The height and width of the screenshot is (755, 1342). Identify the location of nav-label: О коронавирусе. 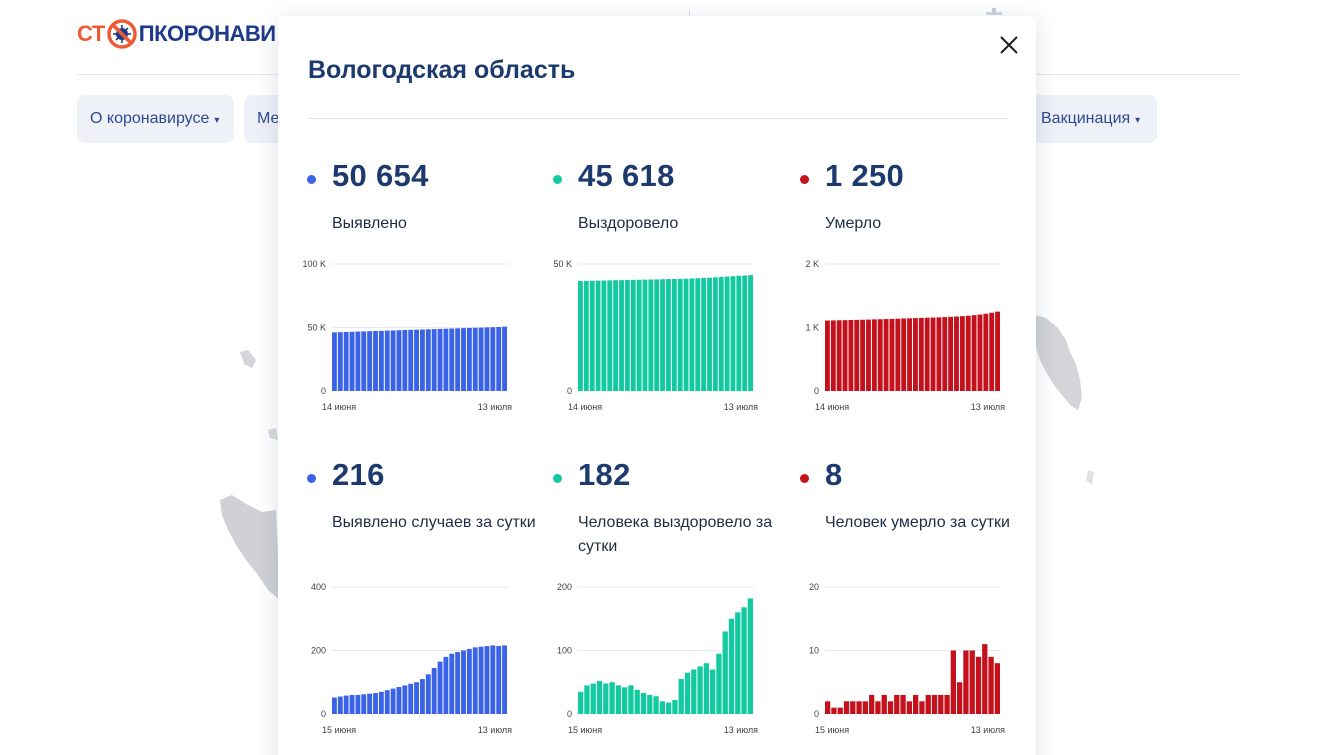
(150, 118).